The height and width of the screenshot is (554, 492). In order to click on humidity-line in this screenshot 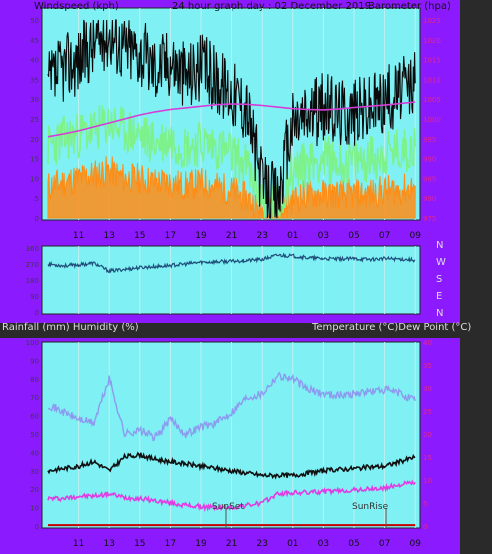, I will do `click(231, 406)`.